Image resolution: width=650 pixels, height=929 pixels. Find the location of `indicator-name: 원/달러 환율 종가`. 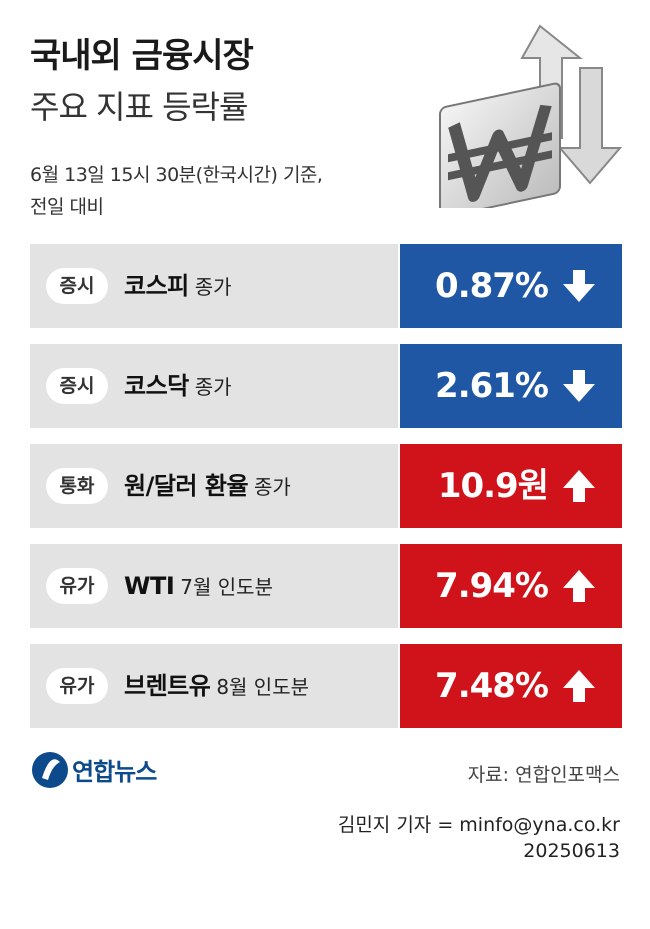

indicator-name: 원/달러 환율 종가 is located at coordinates (207, 487).